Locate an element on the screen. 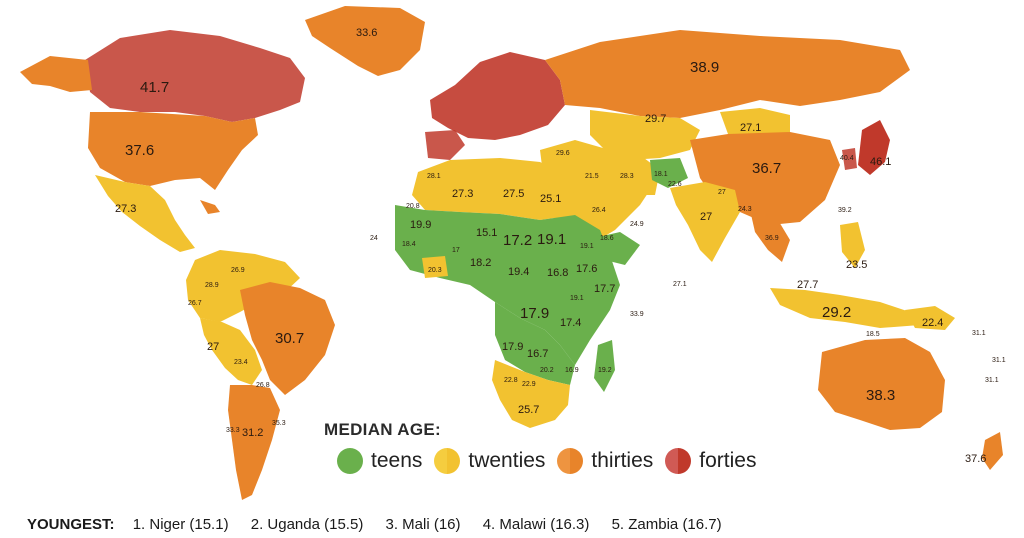 Image resolution: width=1024 pixels, height=538 pixels. region-indonesia is located at coordinates (845, 308).